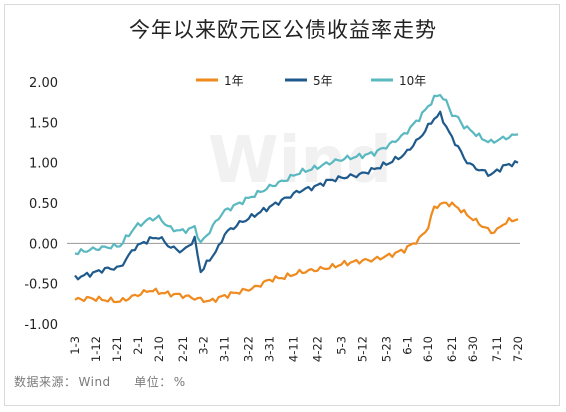 This screenshot has height=412, width=566. I want to click on x-tick-label: 7-20, so click(518, 349).